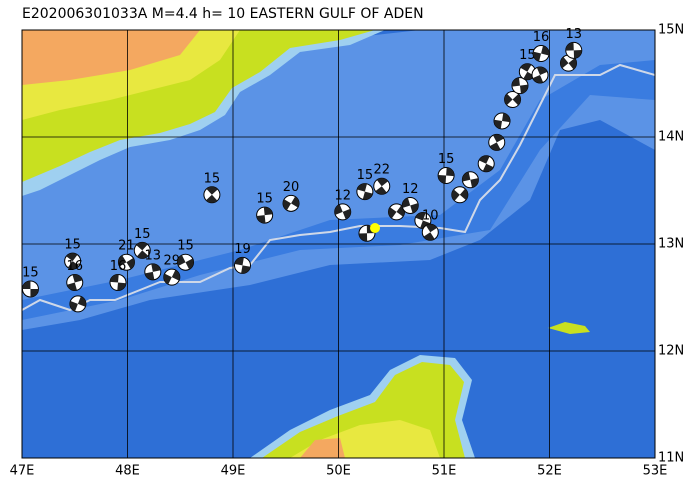 This screenshot has height=486, width=693. What do you see at coordinates (111, 57) in the screenshot?
I see `yemen-mountains` at bounding box center [111, 57].